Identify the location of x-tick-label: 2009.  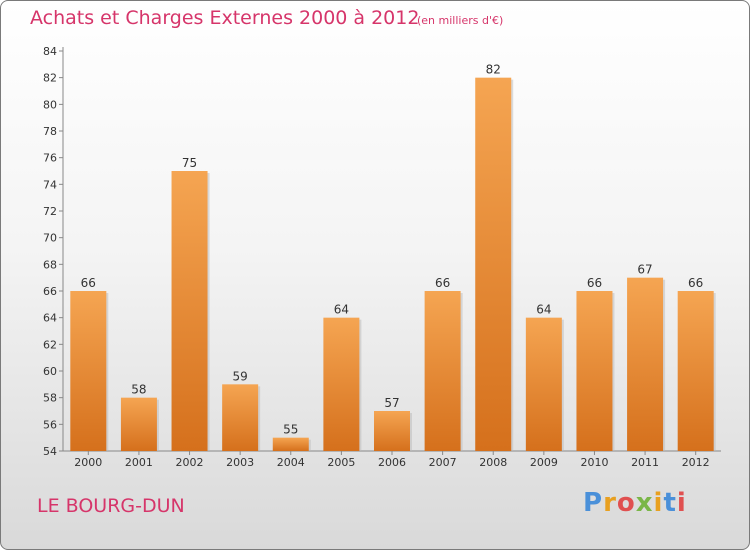
(544, 462).